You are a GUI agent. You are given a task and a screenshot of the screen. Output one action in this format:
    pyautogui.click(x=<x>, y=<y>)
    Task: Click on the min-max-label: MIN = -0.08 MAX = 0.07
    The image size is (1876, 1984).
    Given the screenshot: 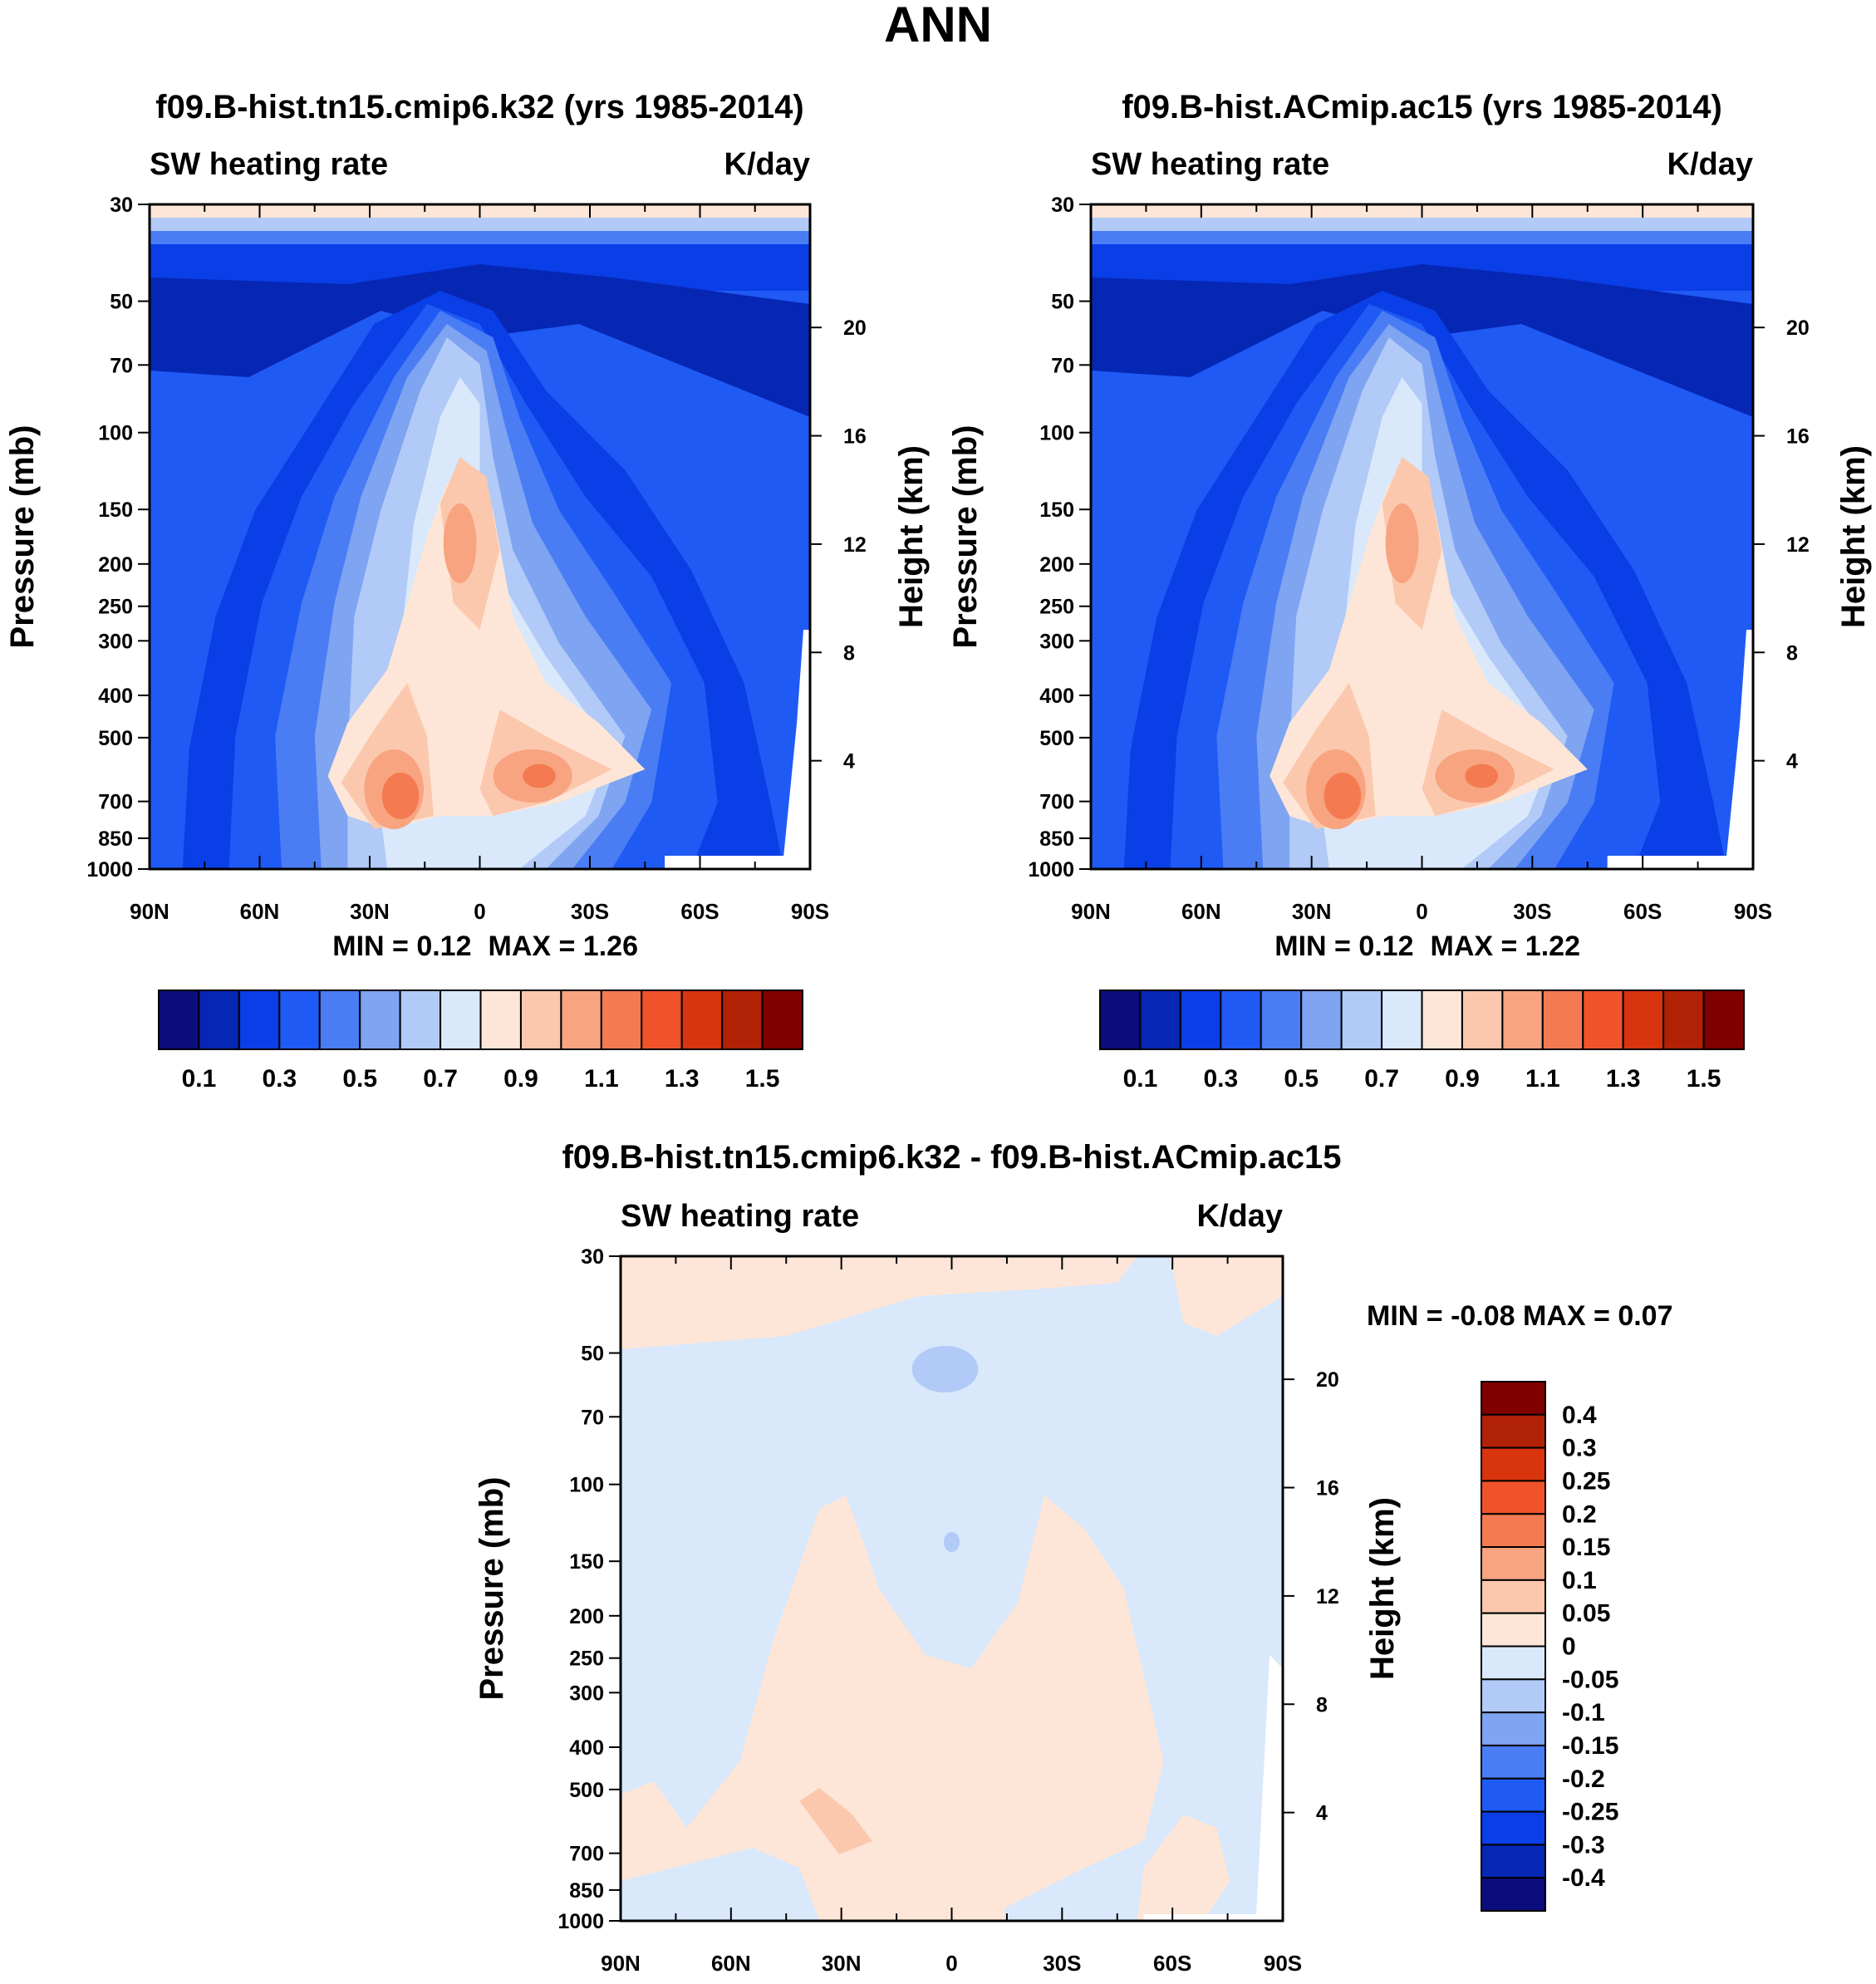 What is the action you would take?
    pyautogui.click(x=1520, y=1316)
    